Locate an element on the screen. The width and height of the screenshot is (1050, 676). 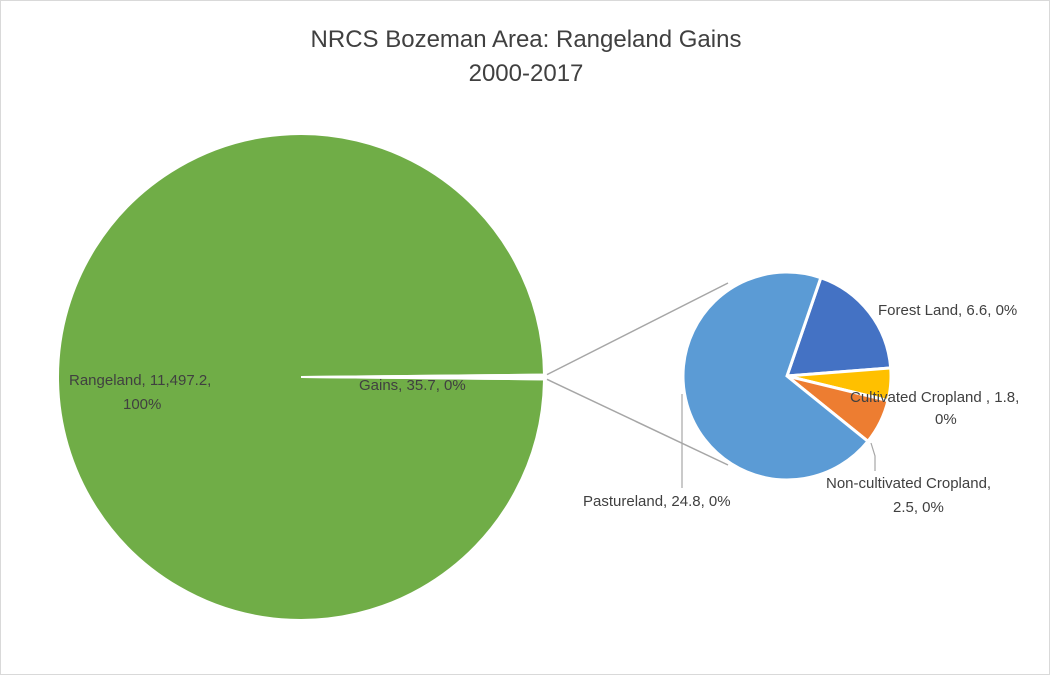
chart-title-line-2: 2000-2017 is located at coordinates (526, 73).